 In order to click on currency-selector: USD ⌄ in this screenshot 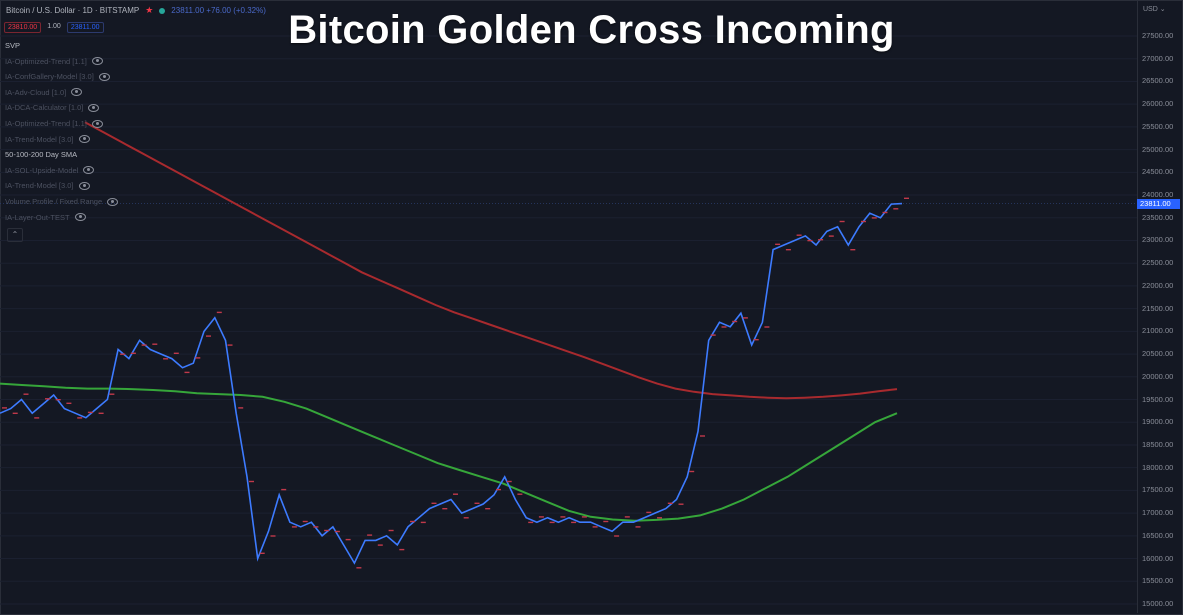, I will do `click(1154, 9)`.